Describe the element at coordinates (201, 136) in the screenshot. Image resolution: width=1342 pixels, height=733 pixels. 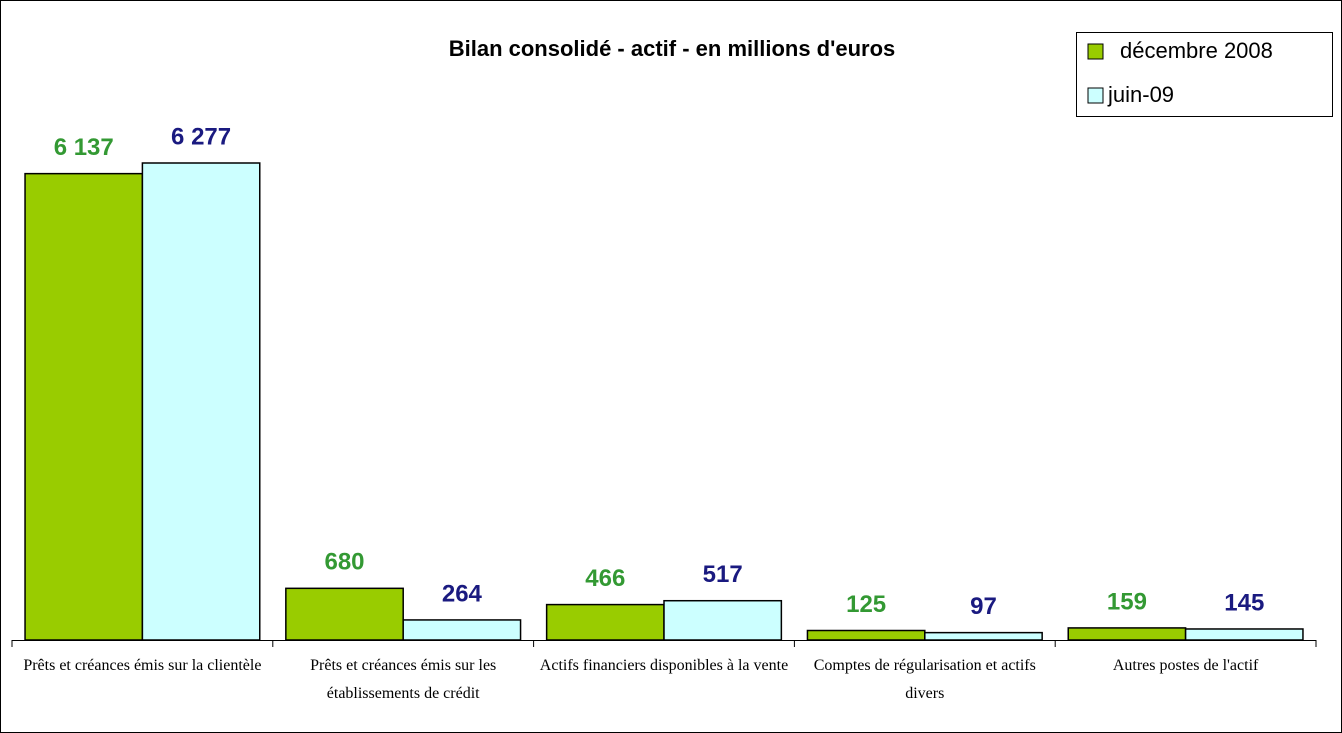
I see `value-label: 6 277` at that location.